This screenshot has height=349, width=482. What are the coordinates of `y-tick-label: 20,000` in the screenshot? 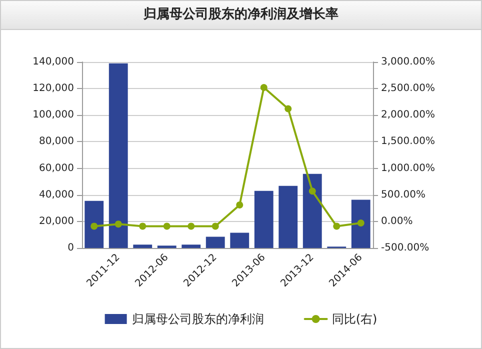 It's located at (56, 221).